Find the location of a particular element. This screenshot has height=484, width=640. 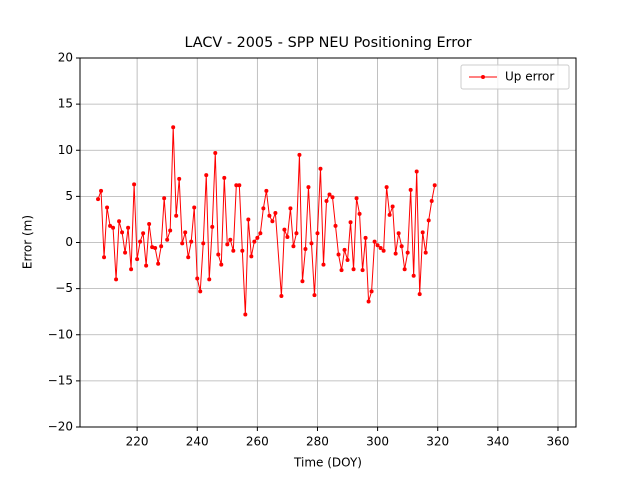

x-tick-label: 220 is located at coordinates (137, 442).